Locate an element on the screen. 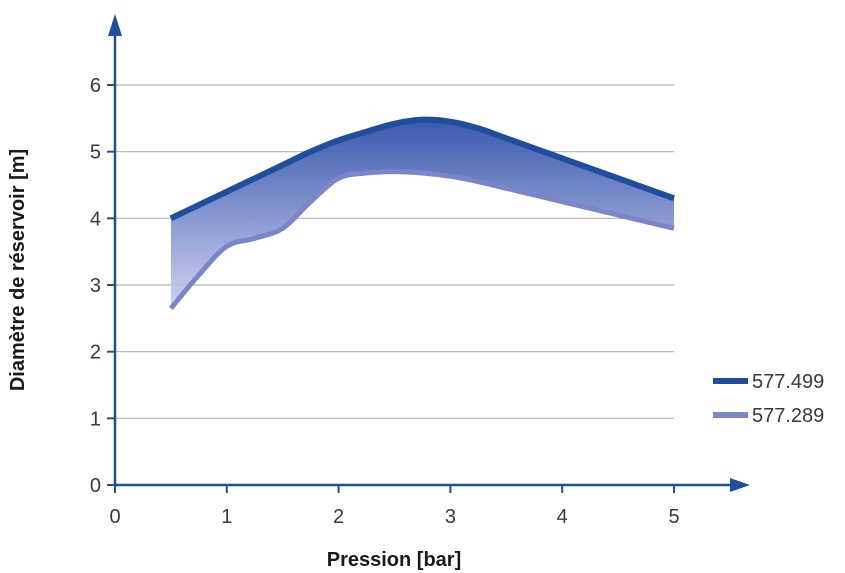 This screenshot has height=573, width=845. y-tick-label: 3 is located at coordinates (95, 286).